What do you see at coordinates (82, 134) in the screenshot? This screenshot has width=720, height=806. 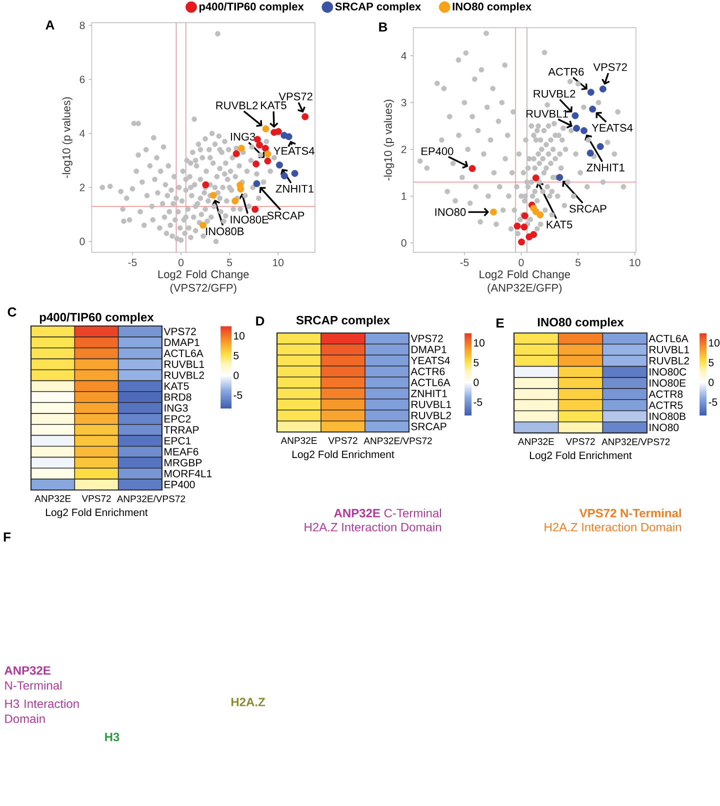 I see `y-tick-label: 4` at bounding box center [82, 134].